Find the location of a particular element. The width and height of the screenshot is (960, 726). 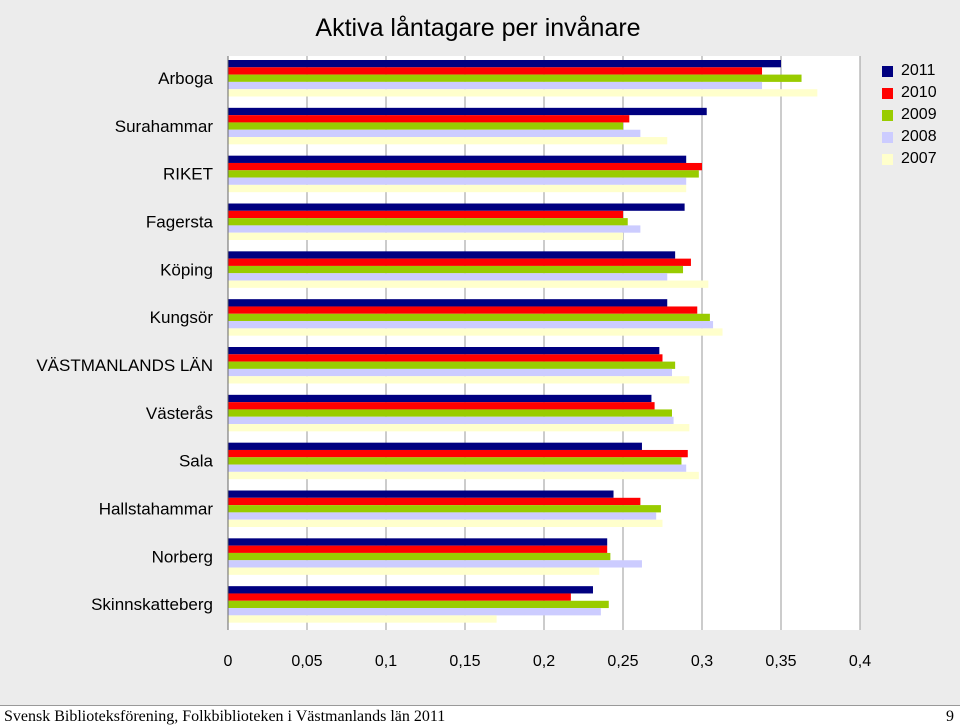

x-tick-label: 0,4 is located at coordinates (860, 661).